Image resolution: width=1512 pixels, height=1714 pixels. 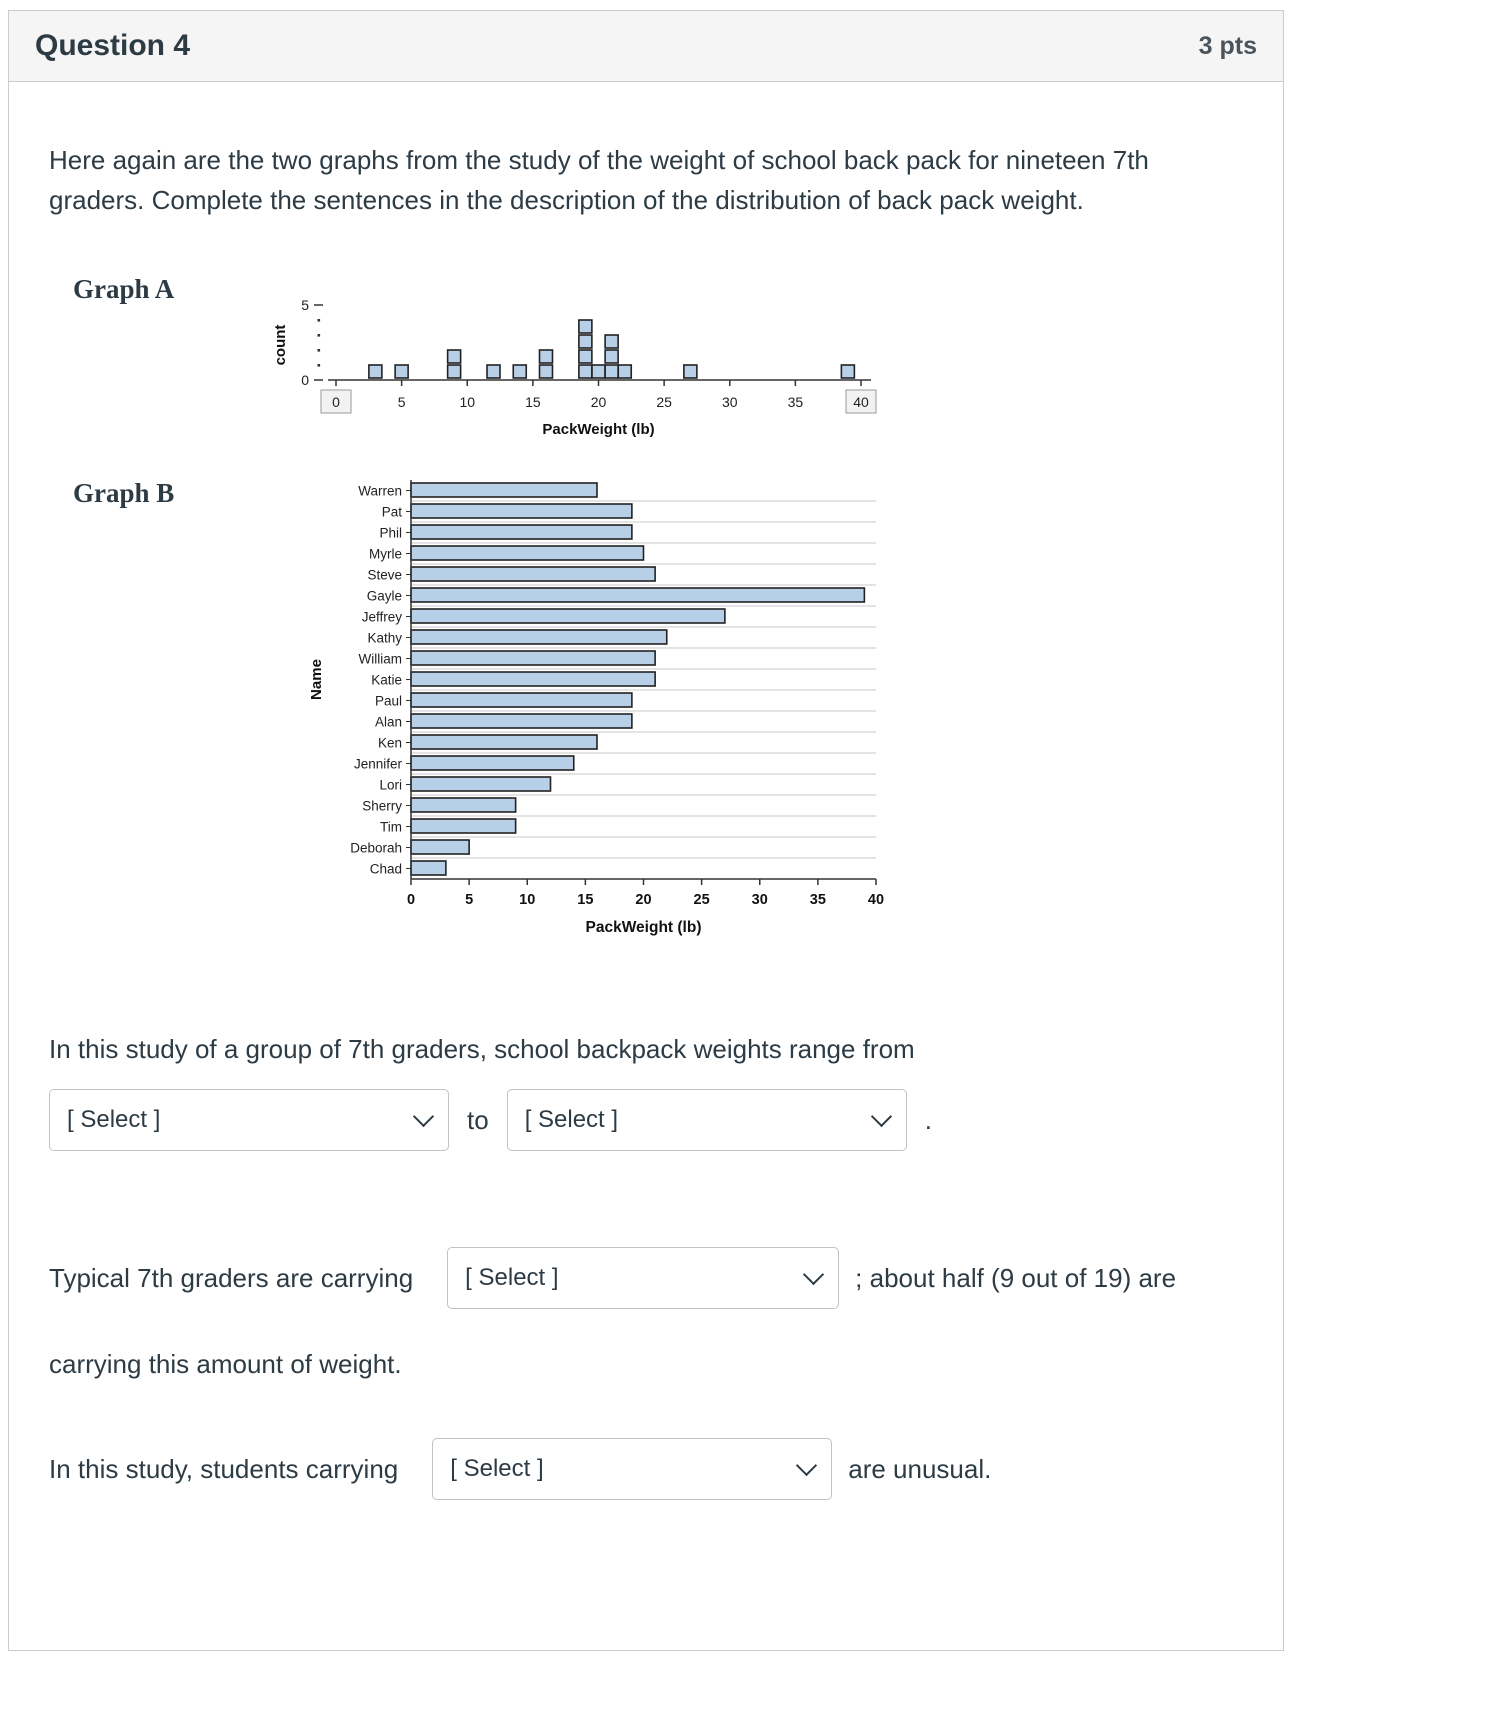 I want to click on svg-text: Kathy, so click(x=384, y=638).